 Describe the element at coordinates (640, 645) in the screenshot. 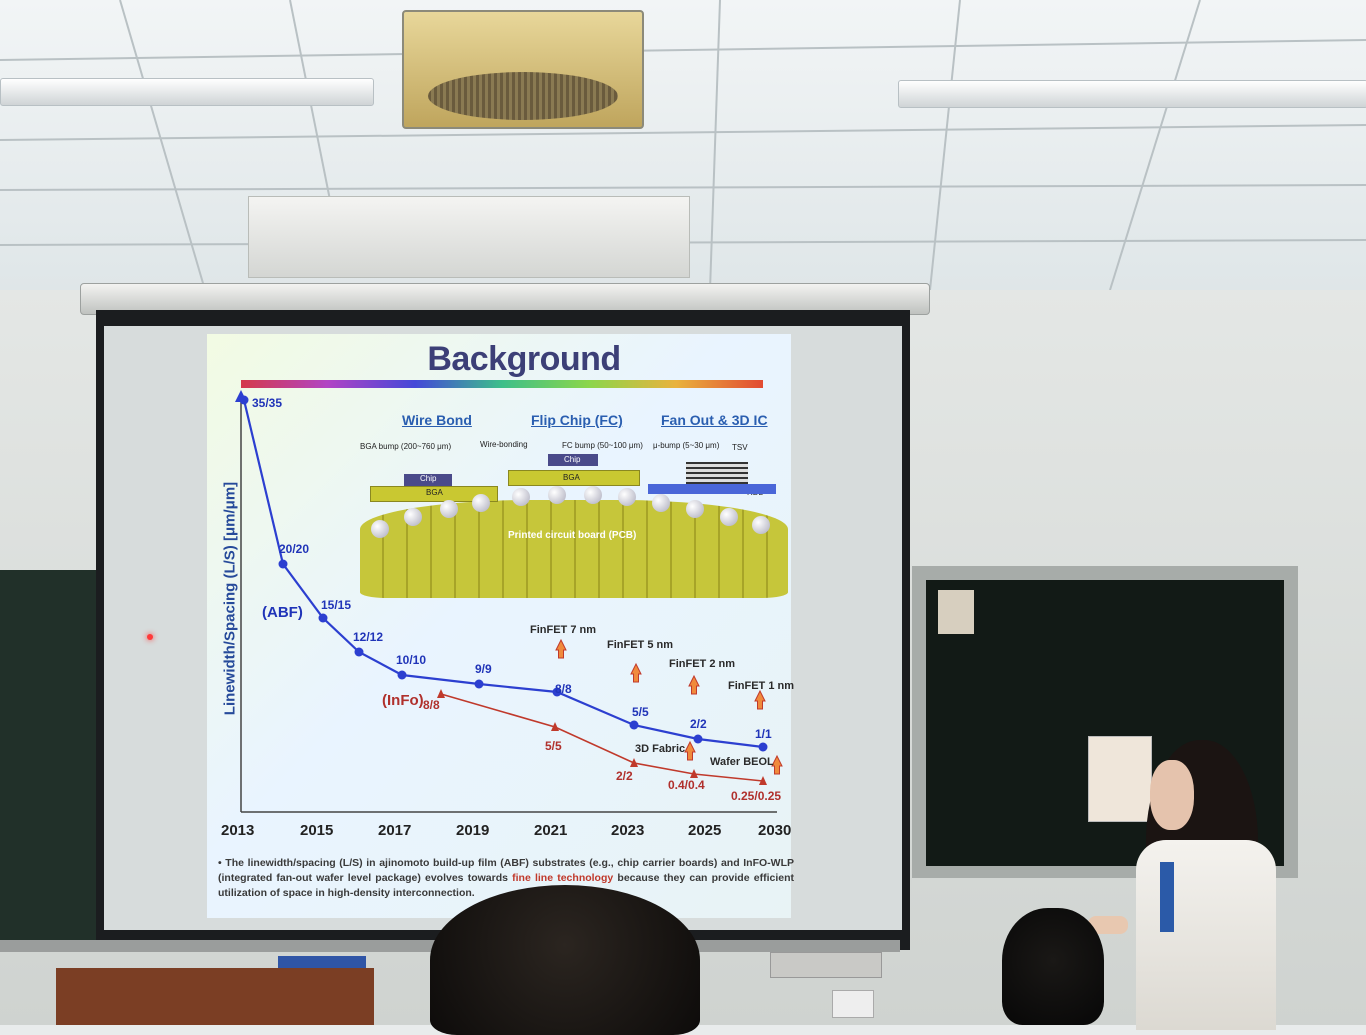

I see `annotation-finfet-5: FinFET 5 nm` at that location.